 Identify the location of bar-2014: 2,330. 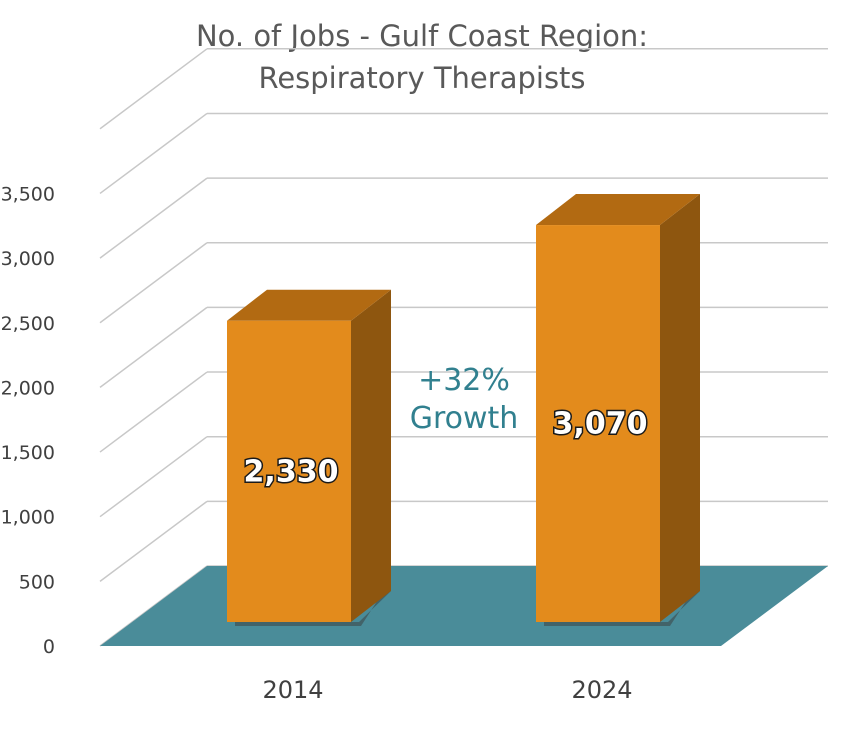
(309, 457).